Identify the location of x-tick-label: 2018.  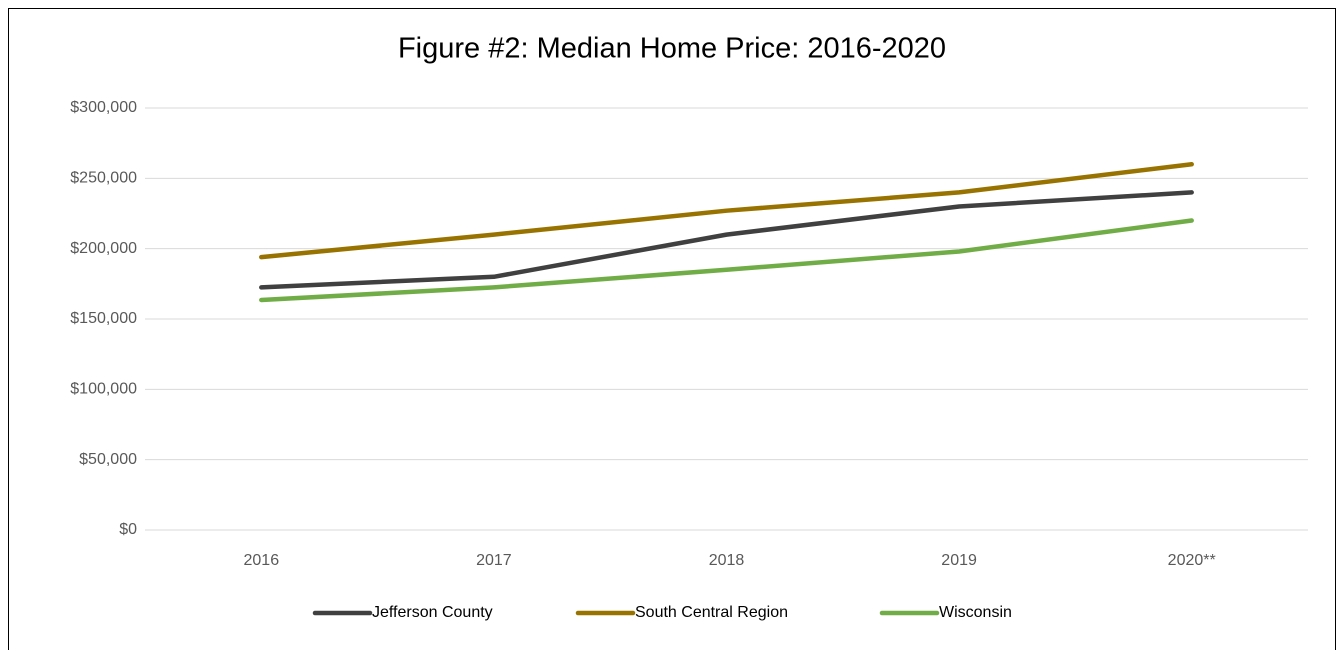
(727, 560).